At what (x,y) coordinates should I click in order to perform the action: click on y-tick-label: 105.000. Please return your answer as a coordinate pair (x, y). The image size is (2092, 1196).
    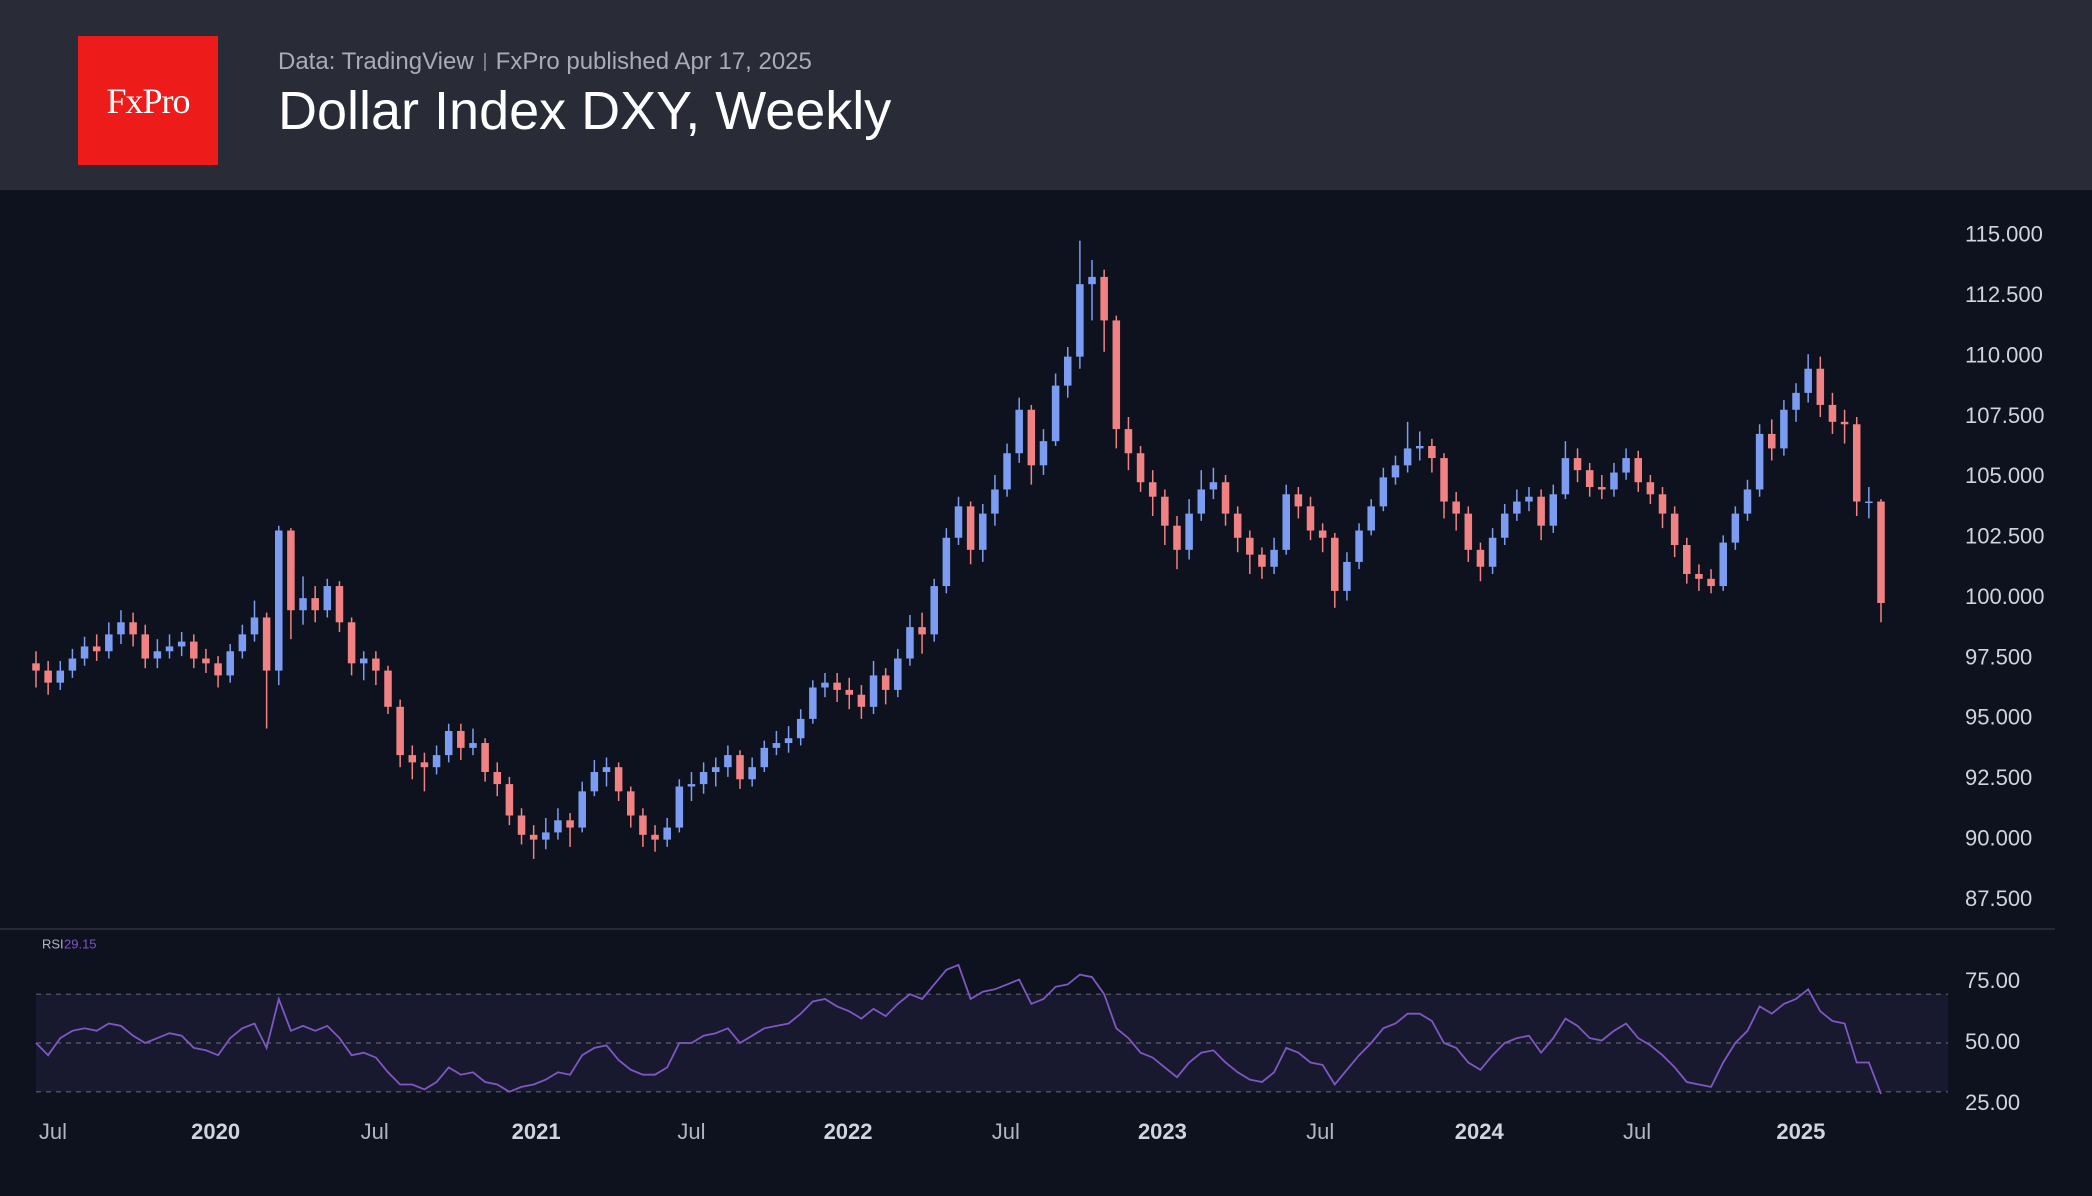
    Looking at the image, I should click on (2005, 475).